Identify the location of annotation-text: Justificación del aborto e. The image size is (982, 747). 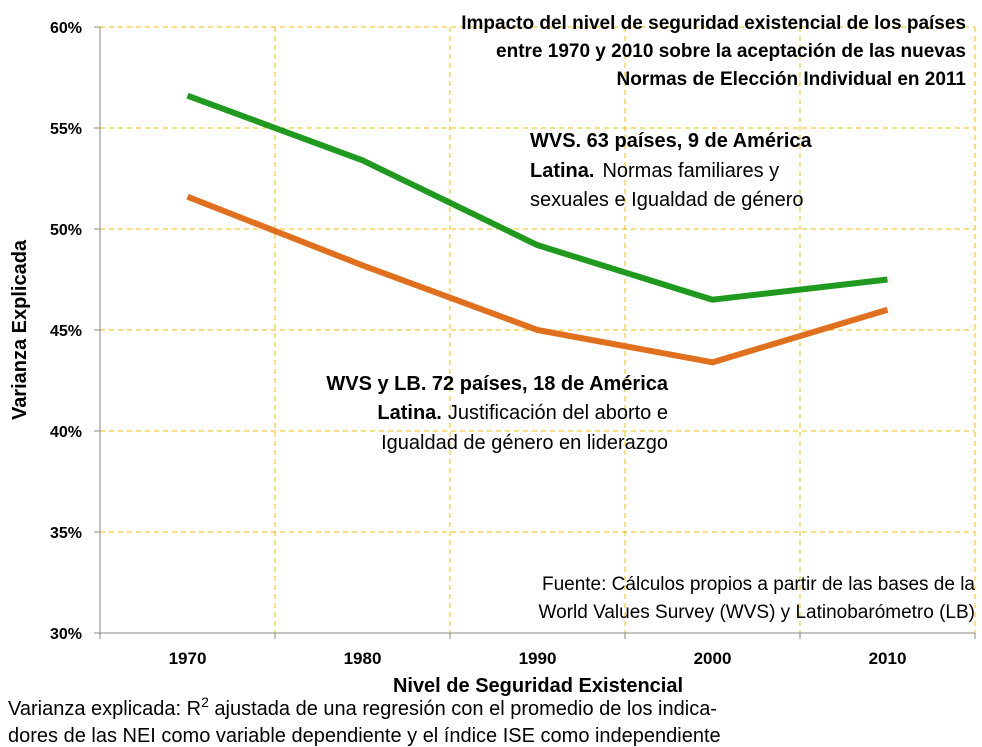
(558, 413).